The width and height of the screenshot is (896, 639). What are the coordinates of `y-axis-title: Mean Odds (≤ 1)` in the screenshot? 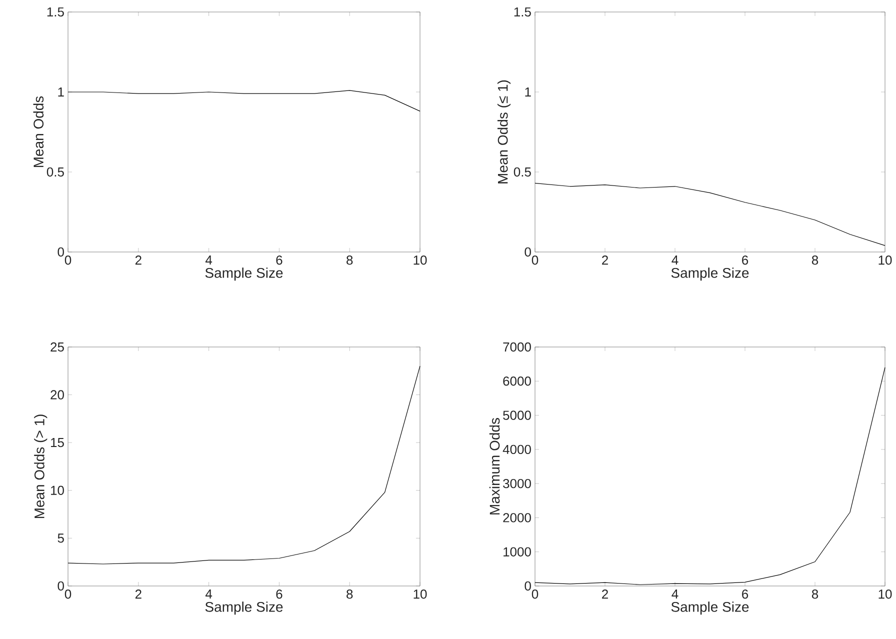 It's located at (504, 132).